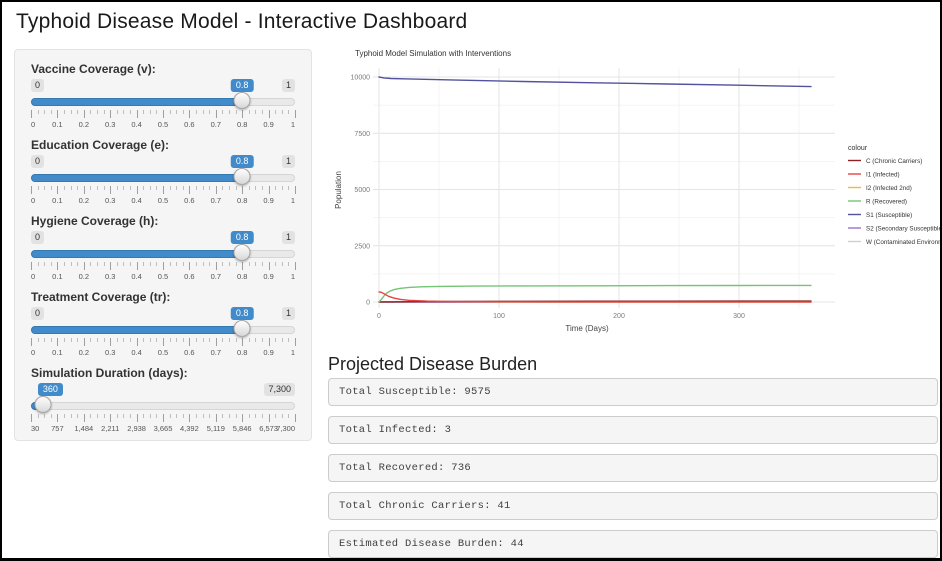 This screenshot has width=942, height=561. Describe the element at coordinates (633, 430) in the screenshot. I see `burden-box-total-infected: Total Infected: 3` at that location.